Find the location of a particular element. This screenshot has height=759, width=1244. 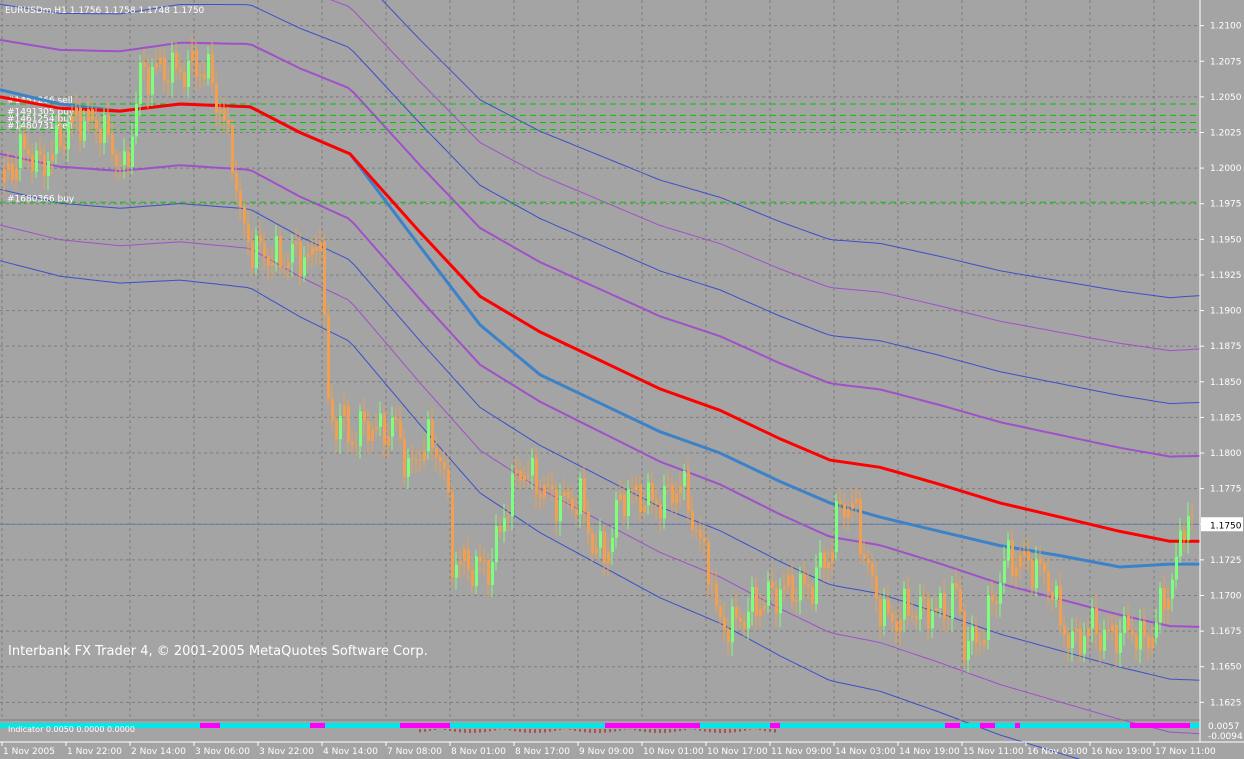

time-tick-label: 14 Nov 03:00 is located at coordinates (865, 752).